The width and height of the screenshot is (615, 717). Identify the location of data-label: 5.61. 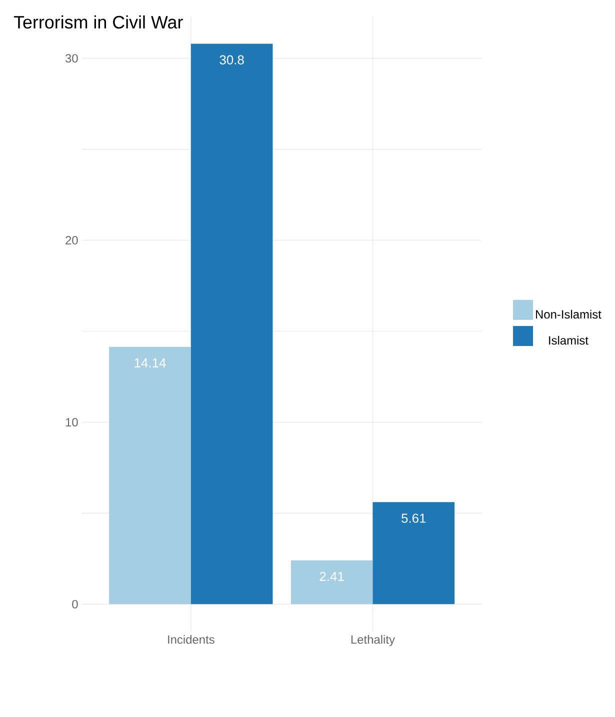
(414, 518).